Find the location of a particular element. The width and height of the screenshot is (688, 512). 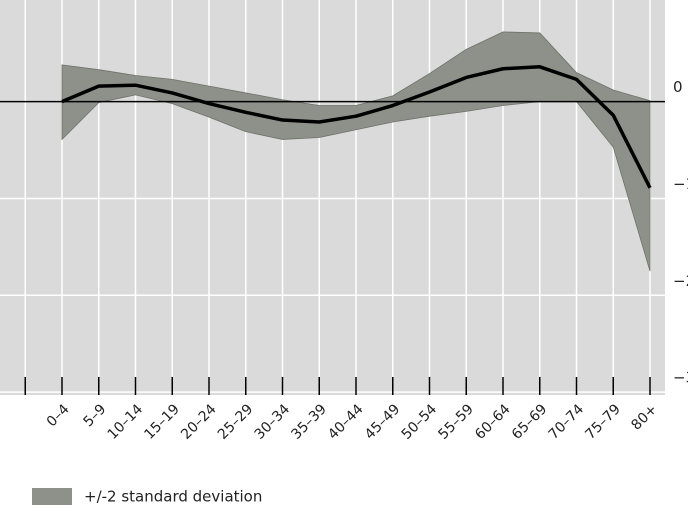

y-tick-label: 0 is located at coordinates (678, 87).